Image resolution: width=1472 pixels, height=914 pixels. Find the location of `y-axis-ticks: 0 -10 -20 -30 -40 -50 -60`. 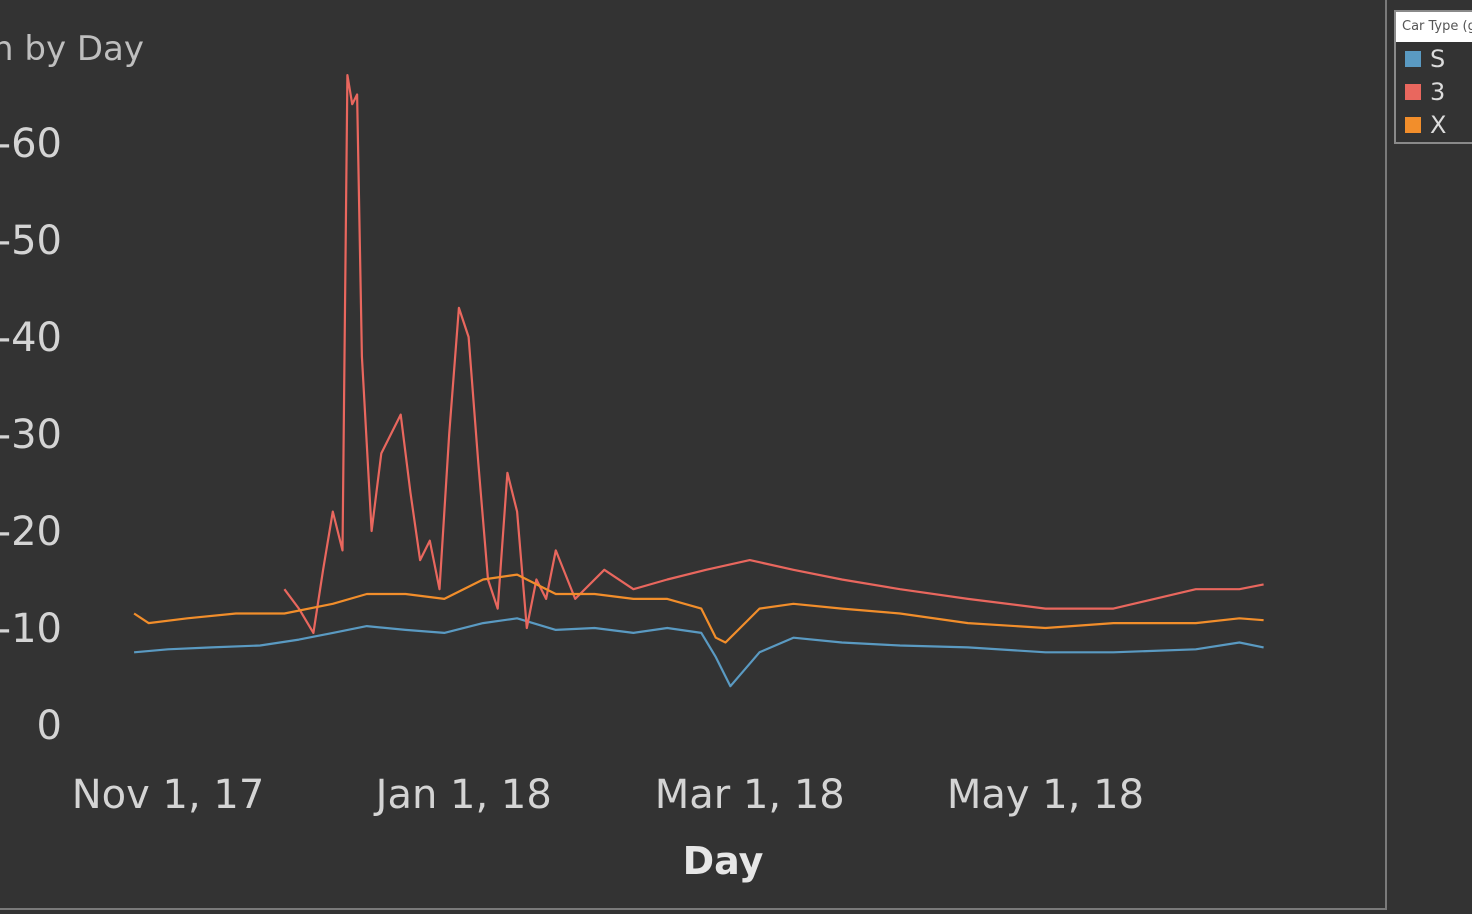

y-axis-ticks: 0 -10 -20 -30 -40 -50 -60 is located at coordinates (31, 435).